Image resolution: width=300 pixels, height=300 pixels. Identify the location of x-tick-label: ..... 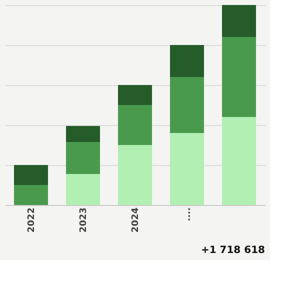
(188, 215).